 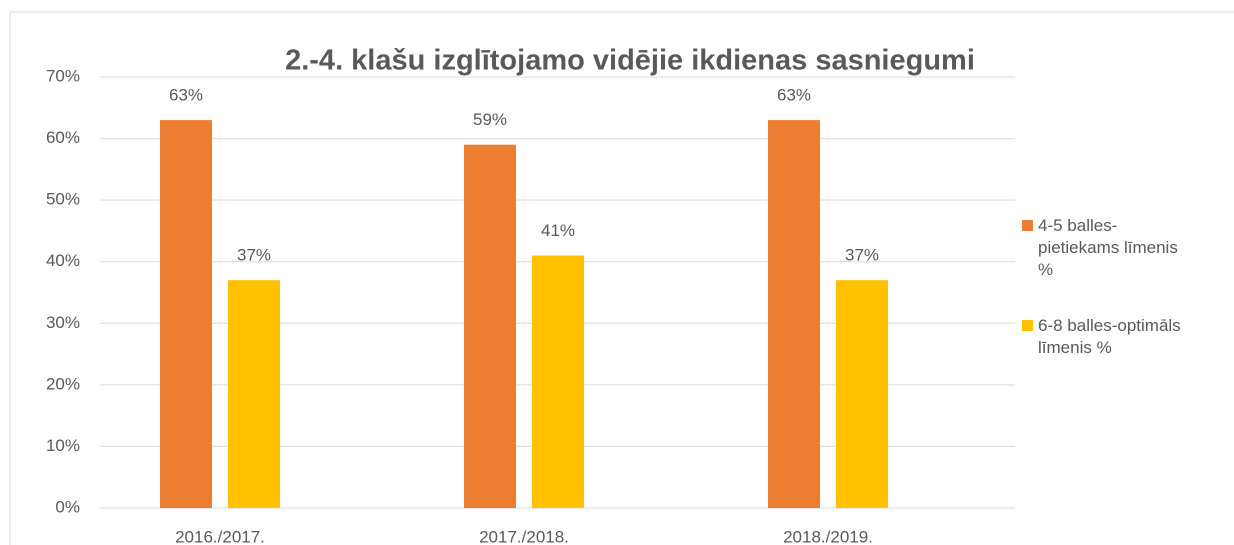 What do you see at coordinates (1109, 336) in the screenshot?
I see `legend-label: 6-8 balles-optimāls līmenis %` at bounding box center [1109, 336].